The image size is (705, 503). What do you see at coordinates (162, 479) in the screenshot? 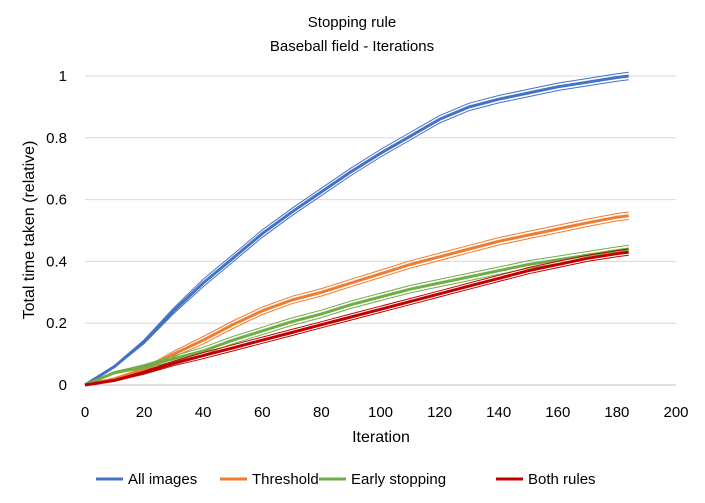
I see `legend-label: All images` at bounding box center [162, 479].